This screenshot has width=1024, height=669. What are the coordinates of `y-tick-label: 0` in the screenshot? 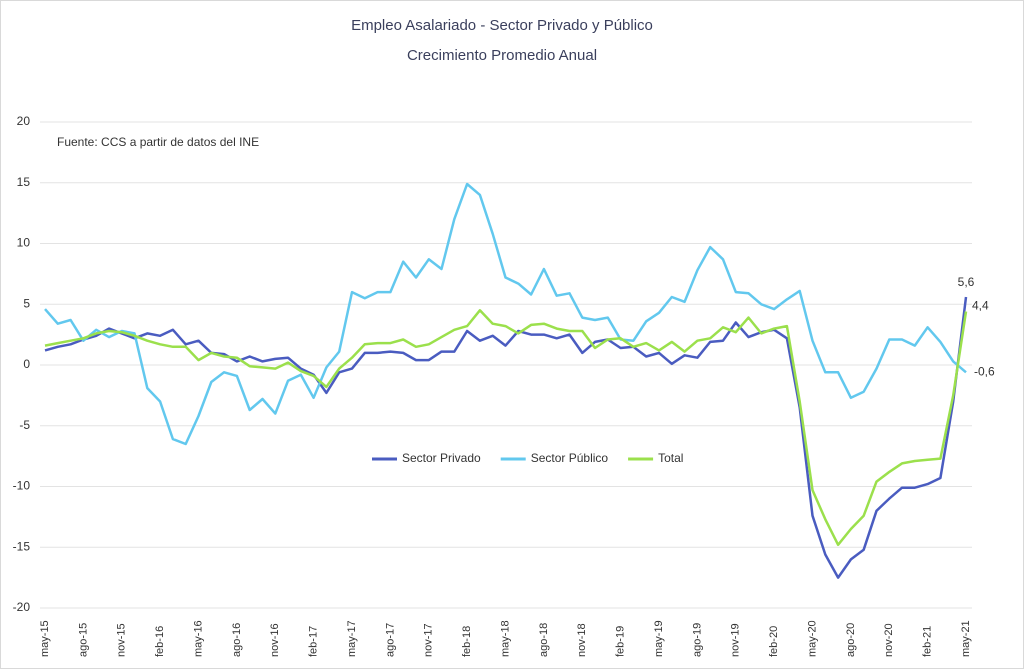 It's located at (26, 364).